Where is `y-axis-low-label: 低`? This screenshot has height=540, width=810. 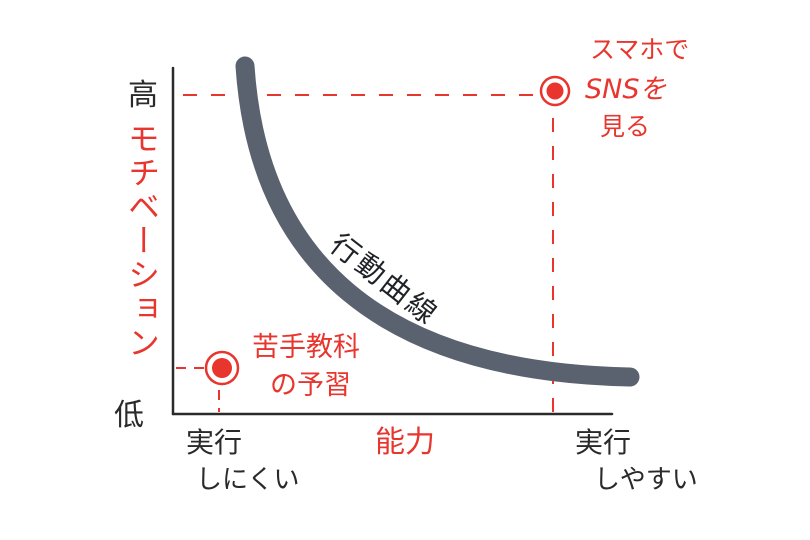 y-axis-low-label: 低 is located at coordinates (129, 415).